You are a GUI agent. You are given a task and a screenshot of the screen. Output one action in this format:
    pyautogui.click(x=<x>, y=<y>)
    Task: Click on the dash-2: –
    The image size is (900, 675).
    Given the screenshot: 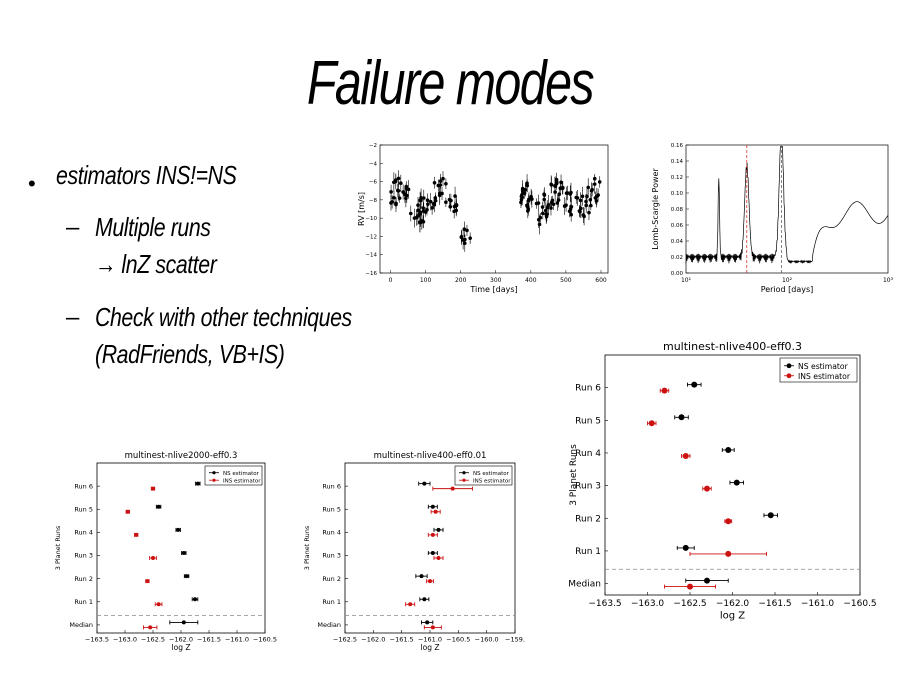 What is the action you would take?
    pyautogui.click(x=73, y=317)
    